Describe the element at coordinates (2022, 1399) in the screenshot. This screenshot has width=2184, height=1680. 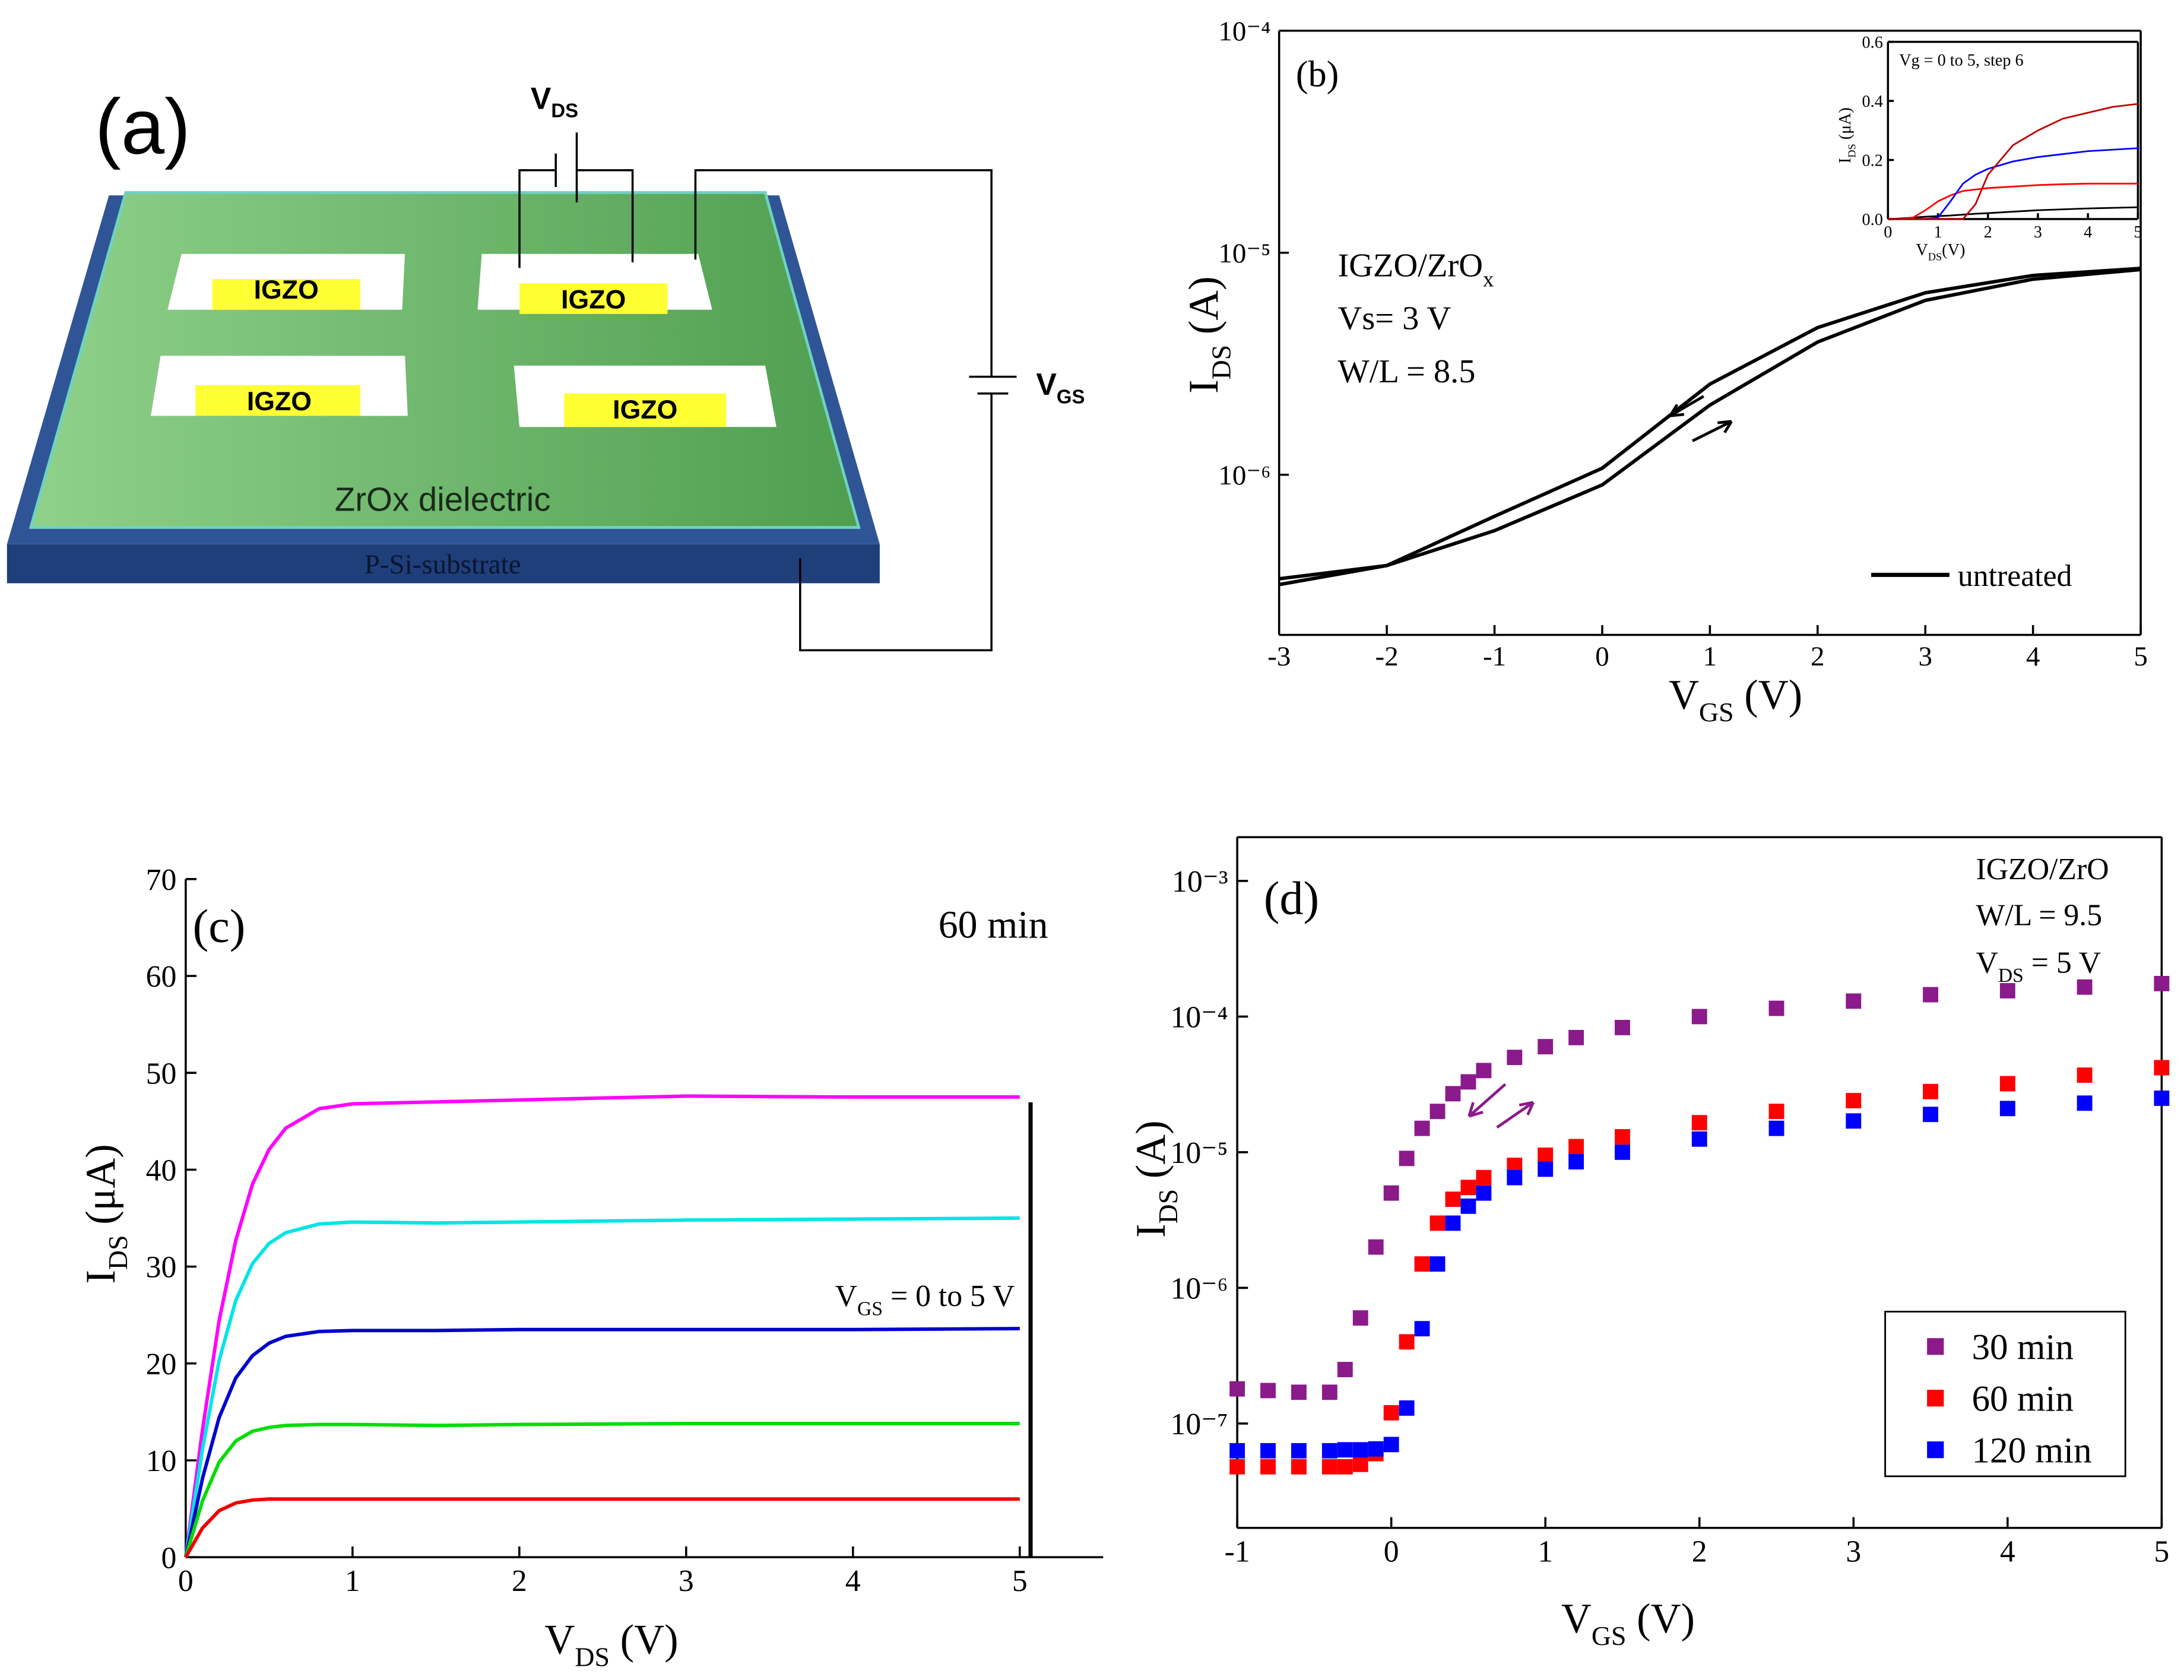
I see `legend-label: 60 min` at that location.